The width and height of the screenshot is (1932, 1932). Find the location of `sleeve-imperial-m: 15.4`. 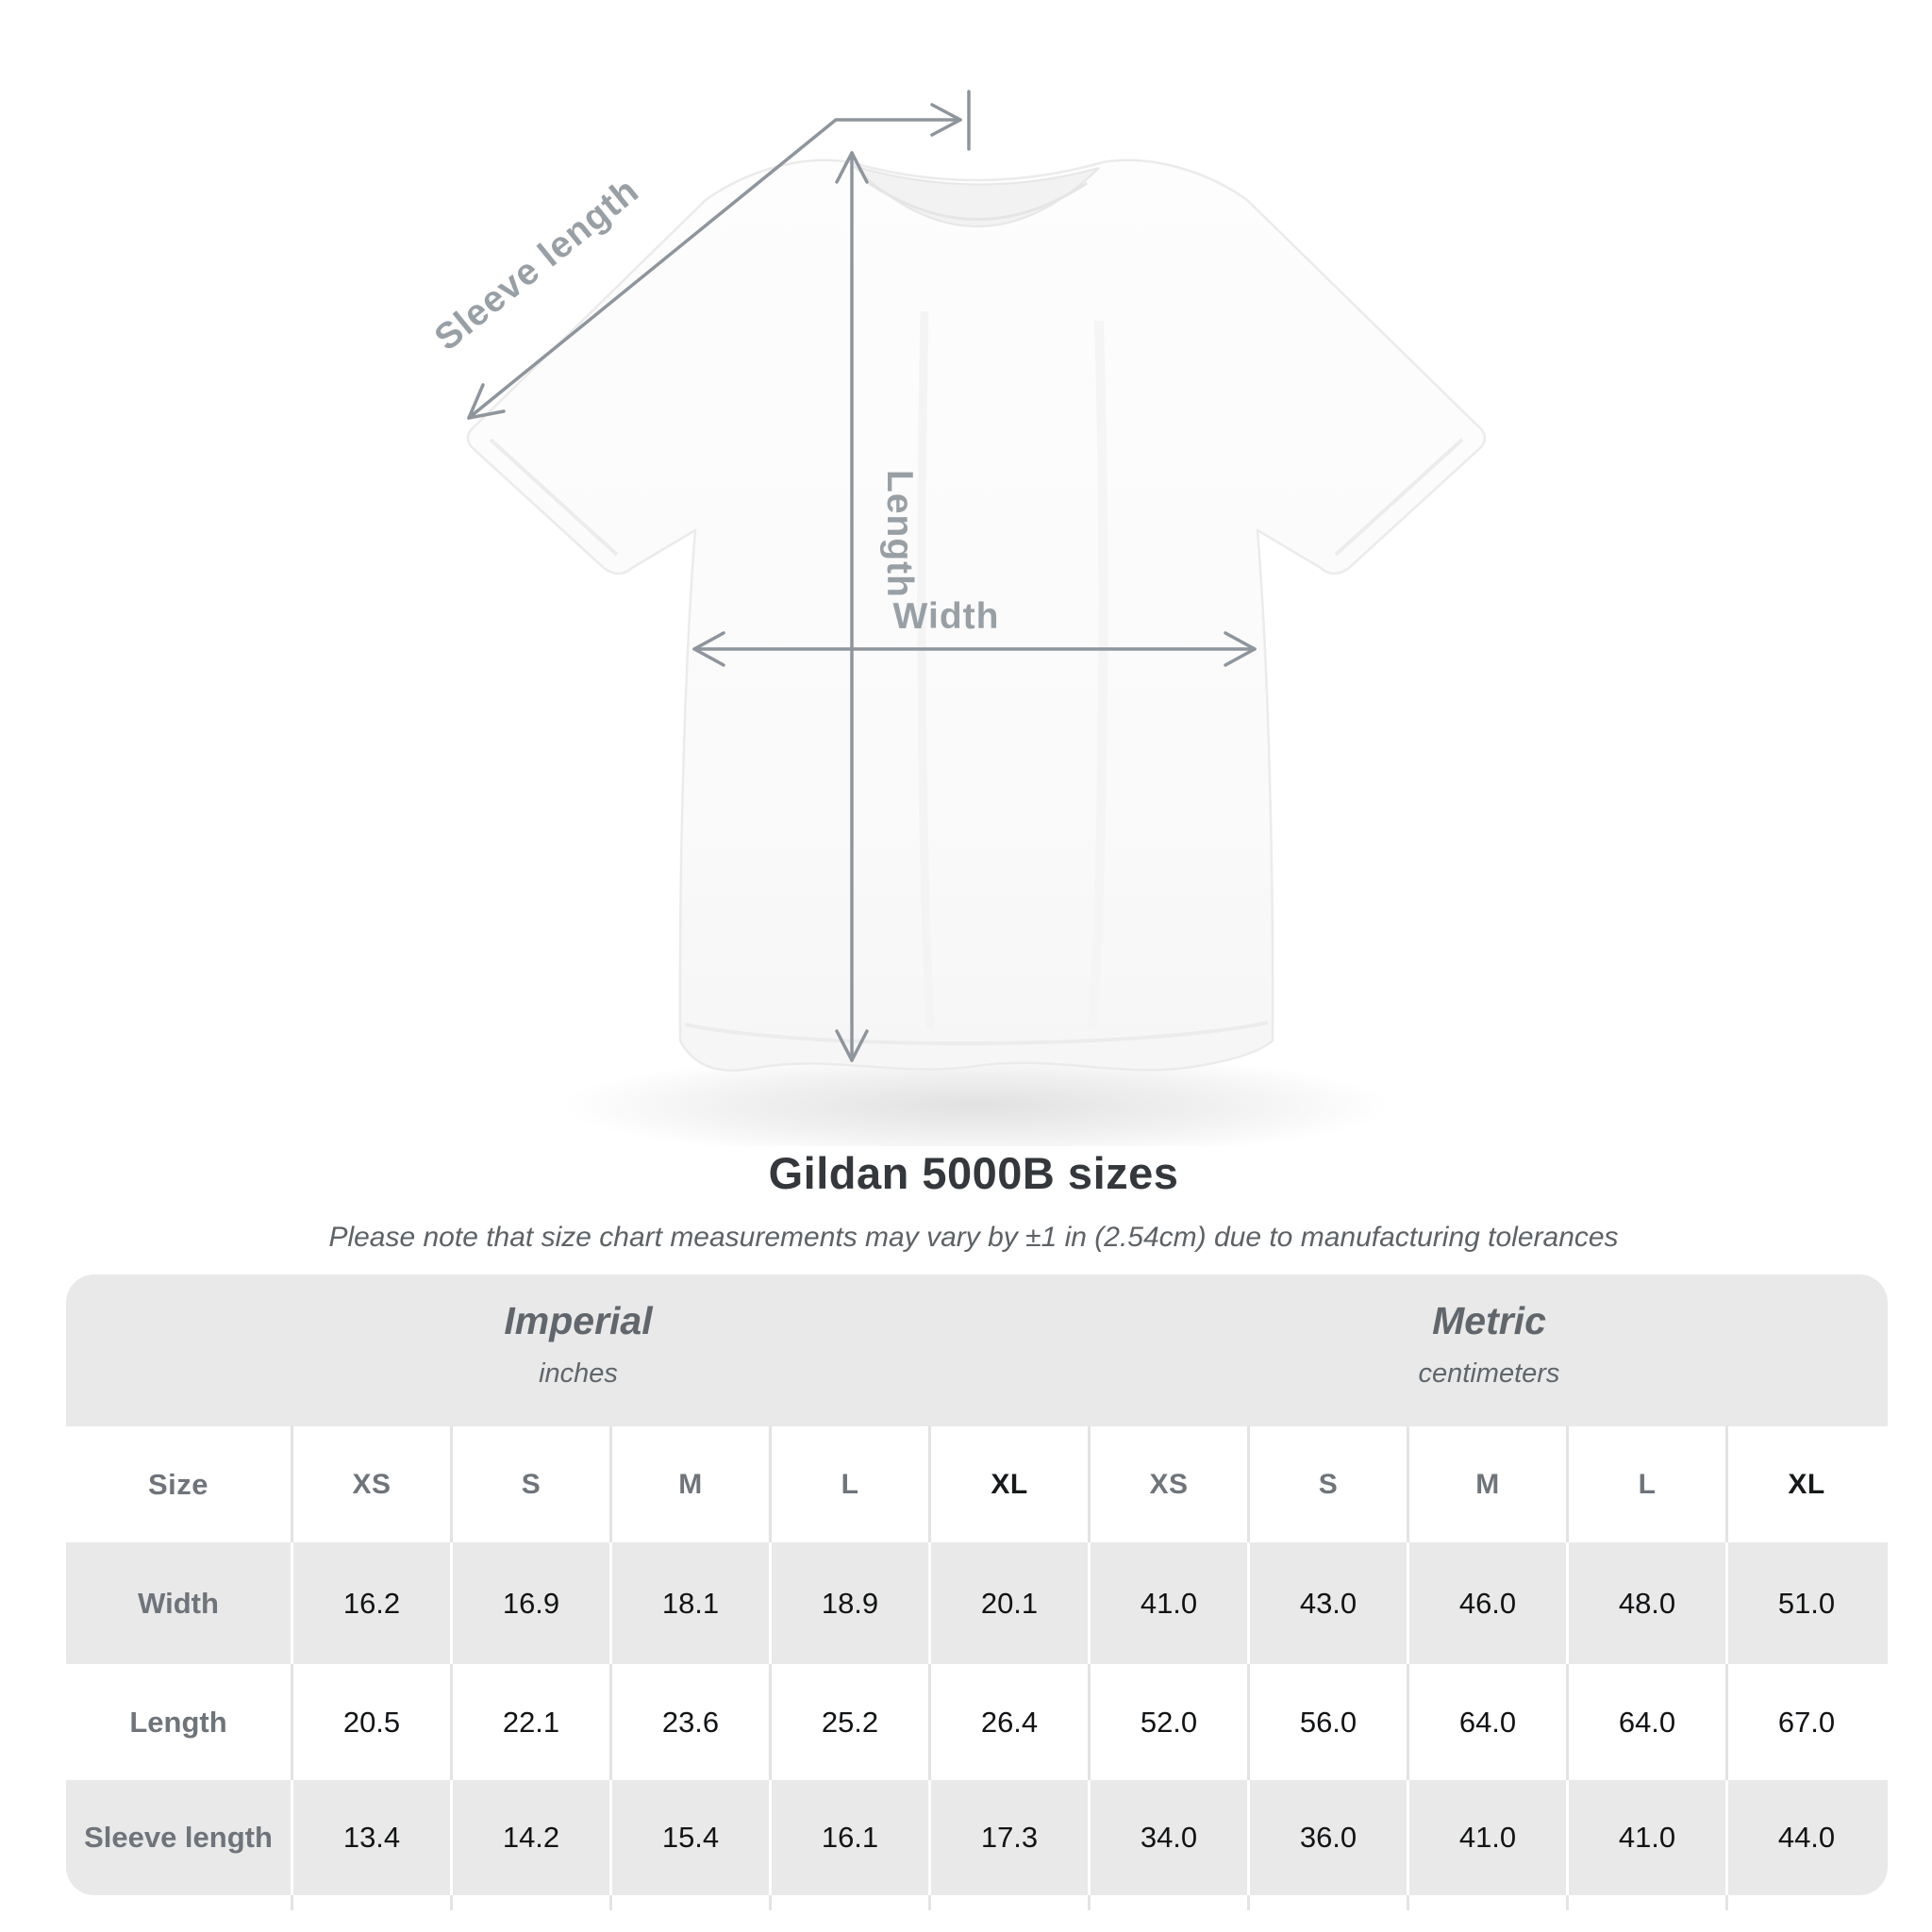

sleeve-imperial-m: 15.4 is located at coordinates (692, 1838).